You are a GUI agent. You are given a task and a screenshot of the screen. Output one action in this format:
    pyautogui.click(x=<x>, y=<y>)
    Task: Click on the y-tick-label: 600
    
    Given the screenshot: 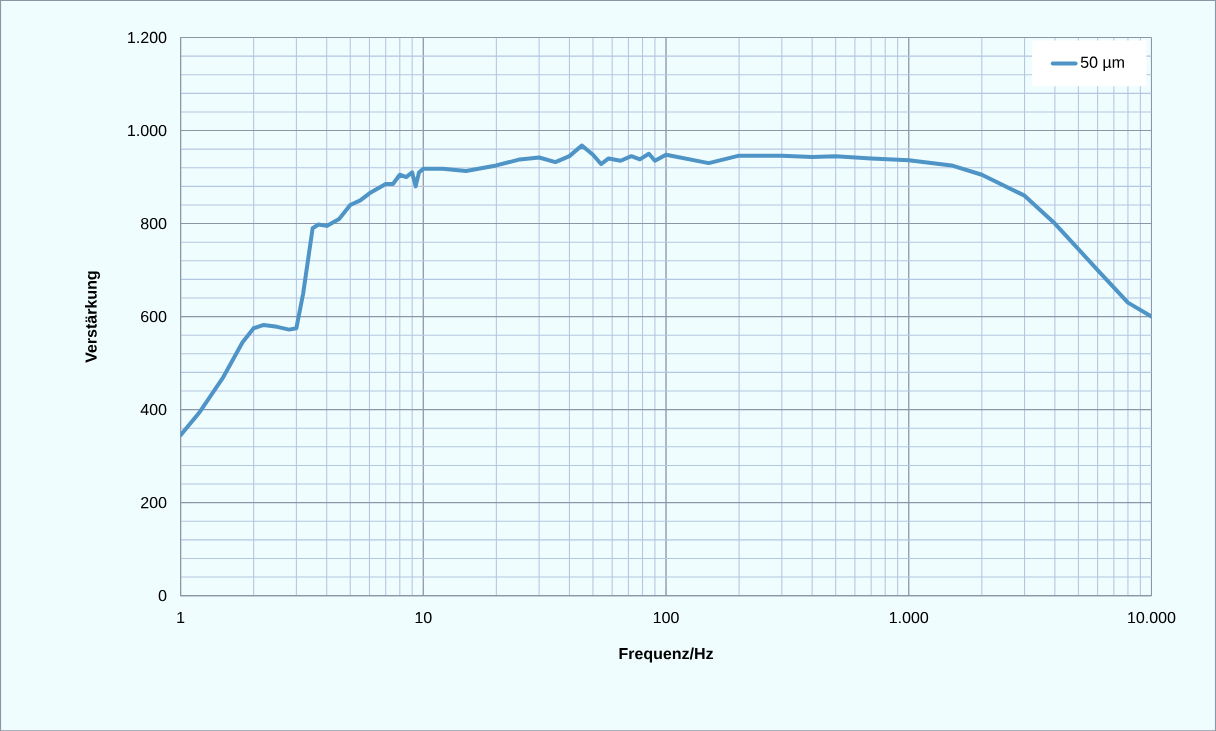 What is the action you would take?
    pyautogui.click(x=154, y=316)
    